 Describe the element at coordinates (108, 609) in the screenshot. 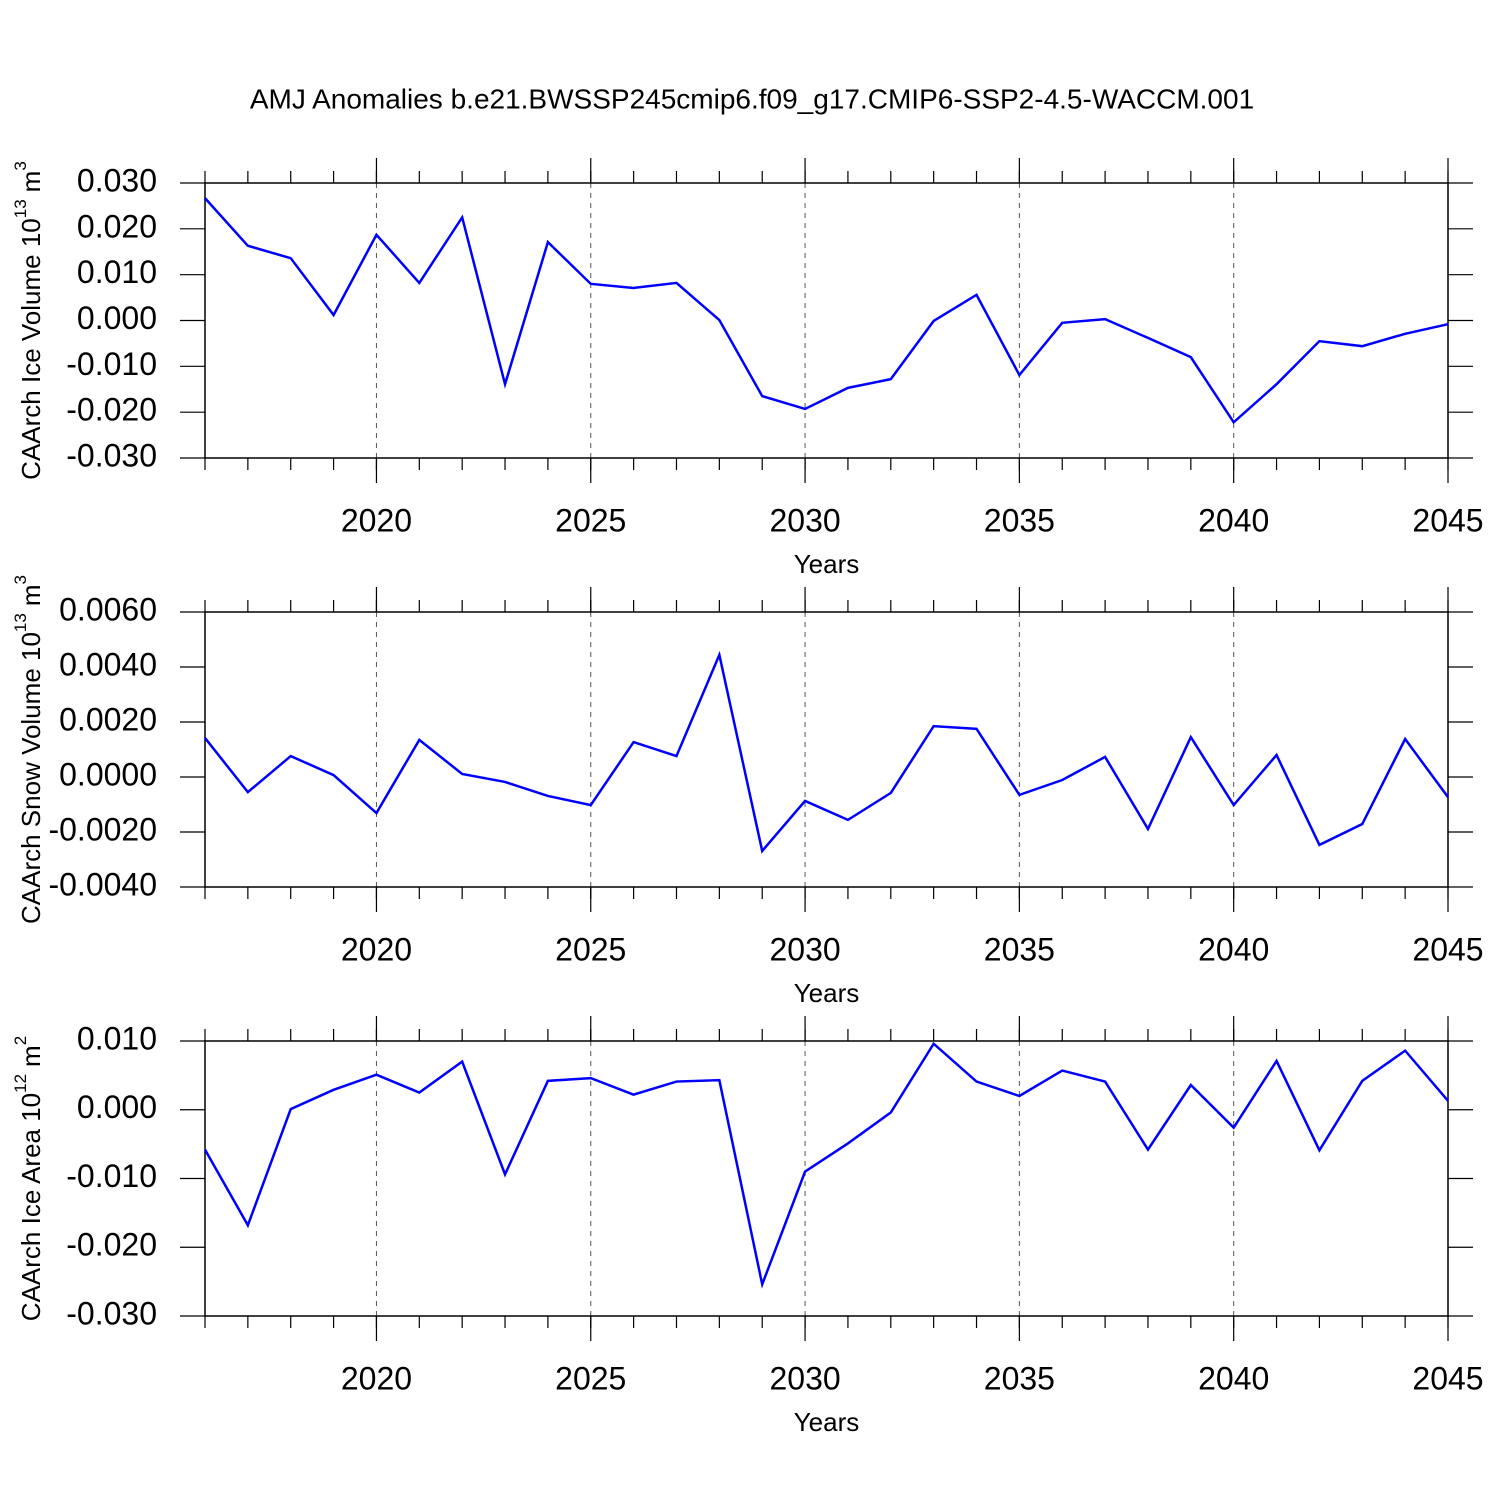

I see `y-tick-label: 0.0060` at that location.